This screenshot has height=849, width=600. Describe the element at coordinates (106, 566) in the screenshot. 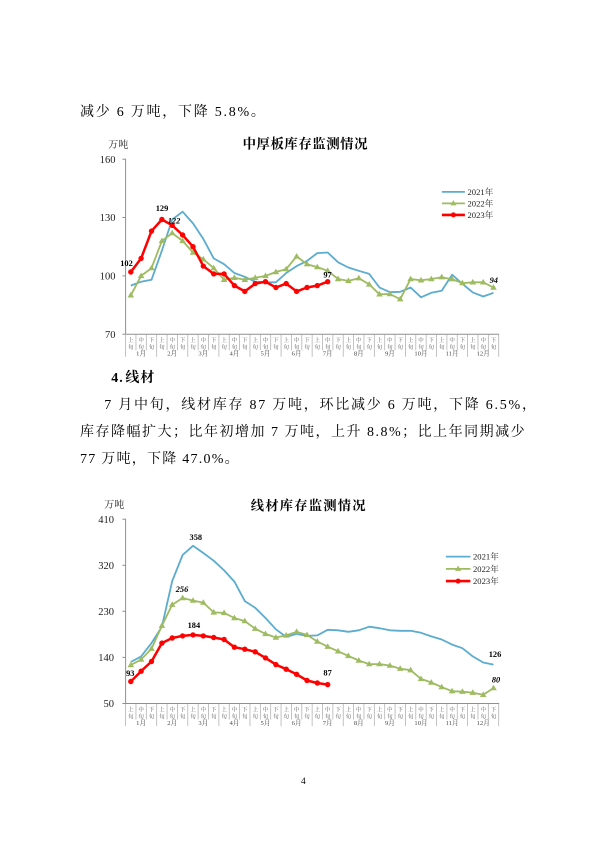

I see `svg-text: 320` at that location.